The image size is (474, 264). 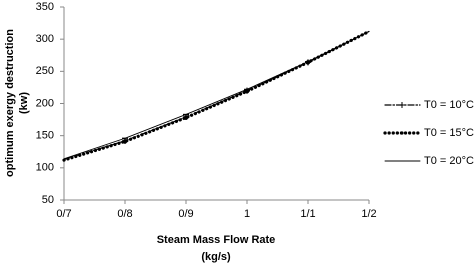 What do you see at coordinates (45, 103) in the screenshot?
I see `y-tick-label: 200` at bounding box center [45, 103].